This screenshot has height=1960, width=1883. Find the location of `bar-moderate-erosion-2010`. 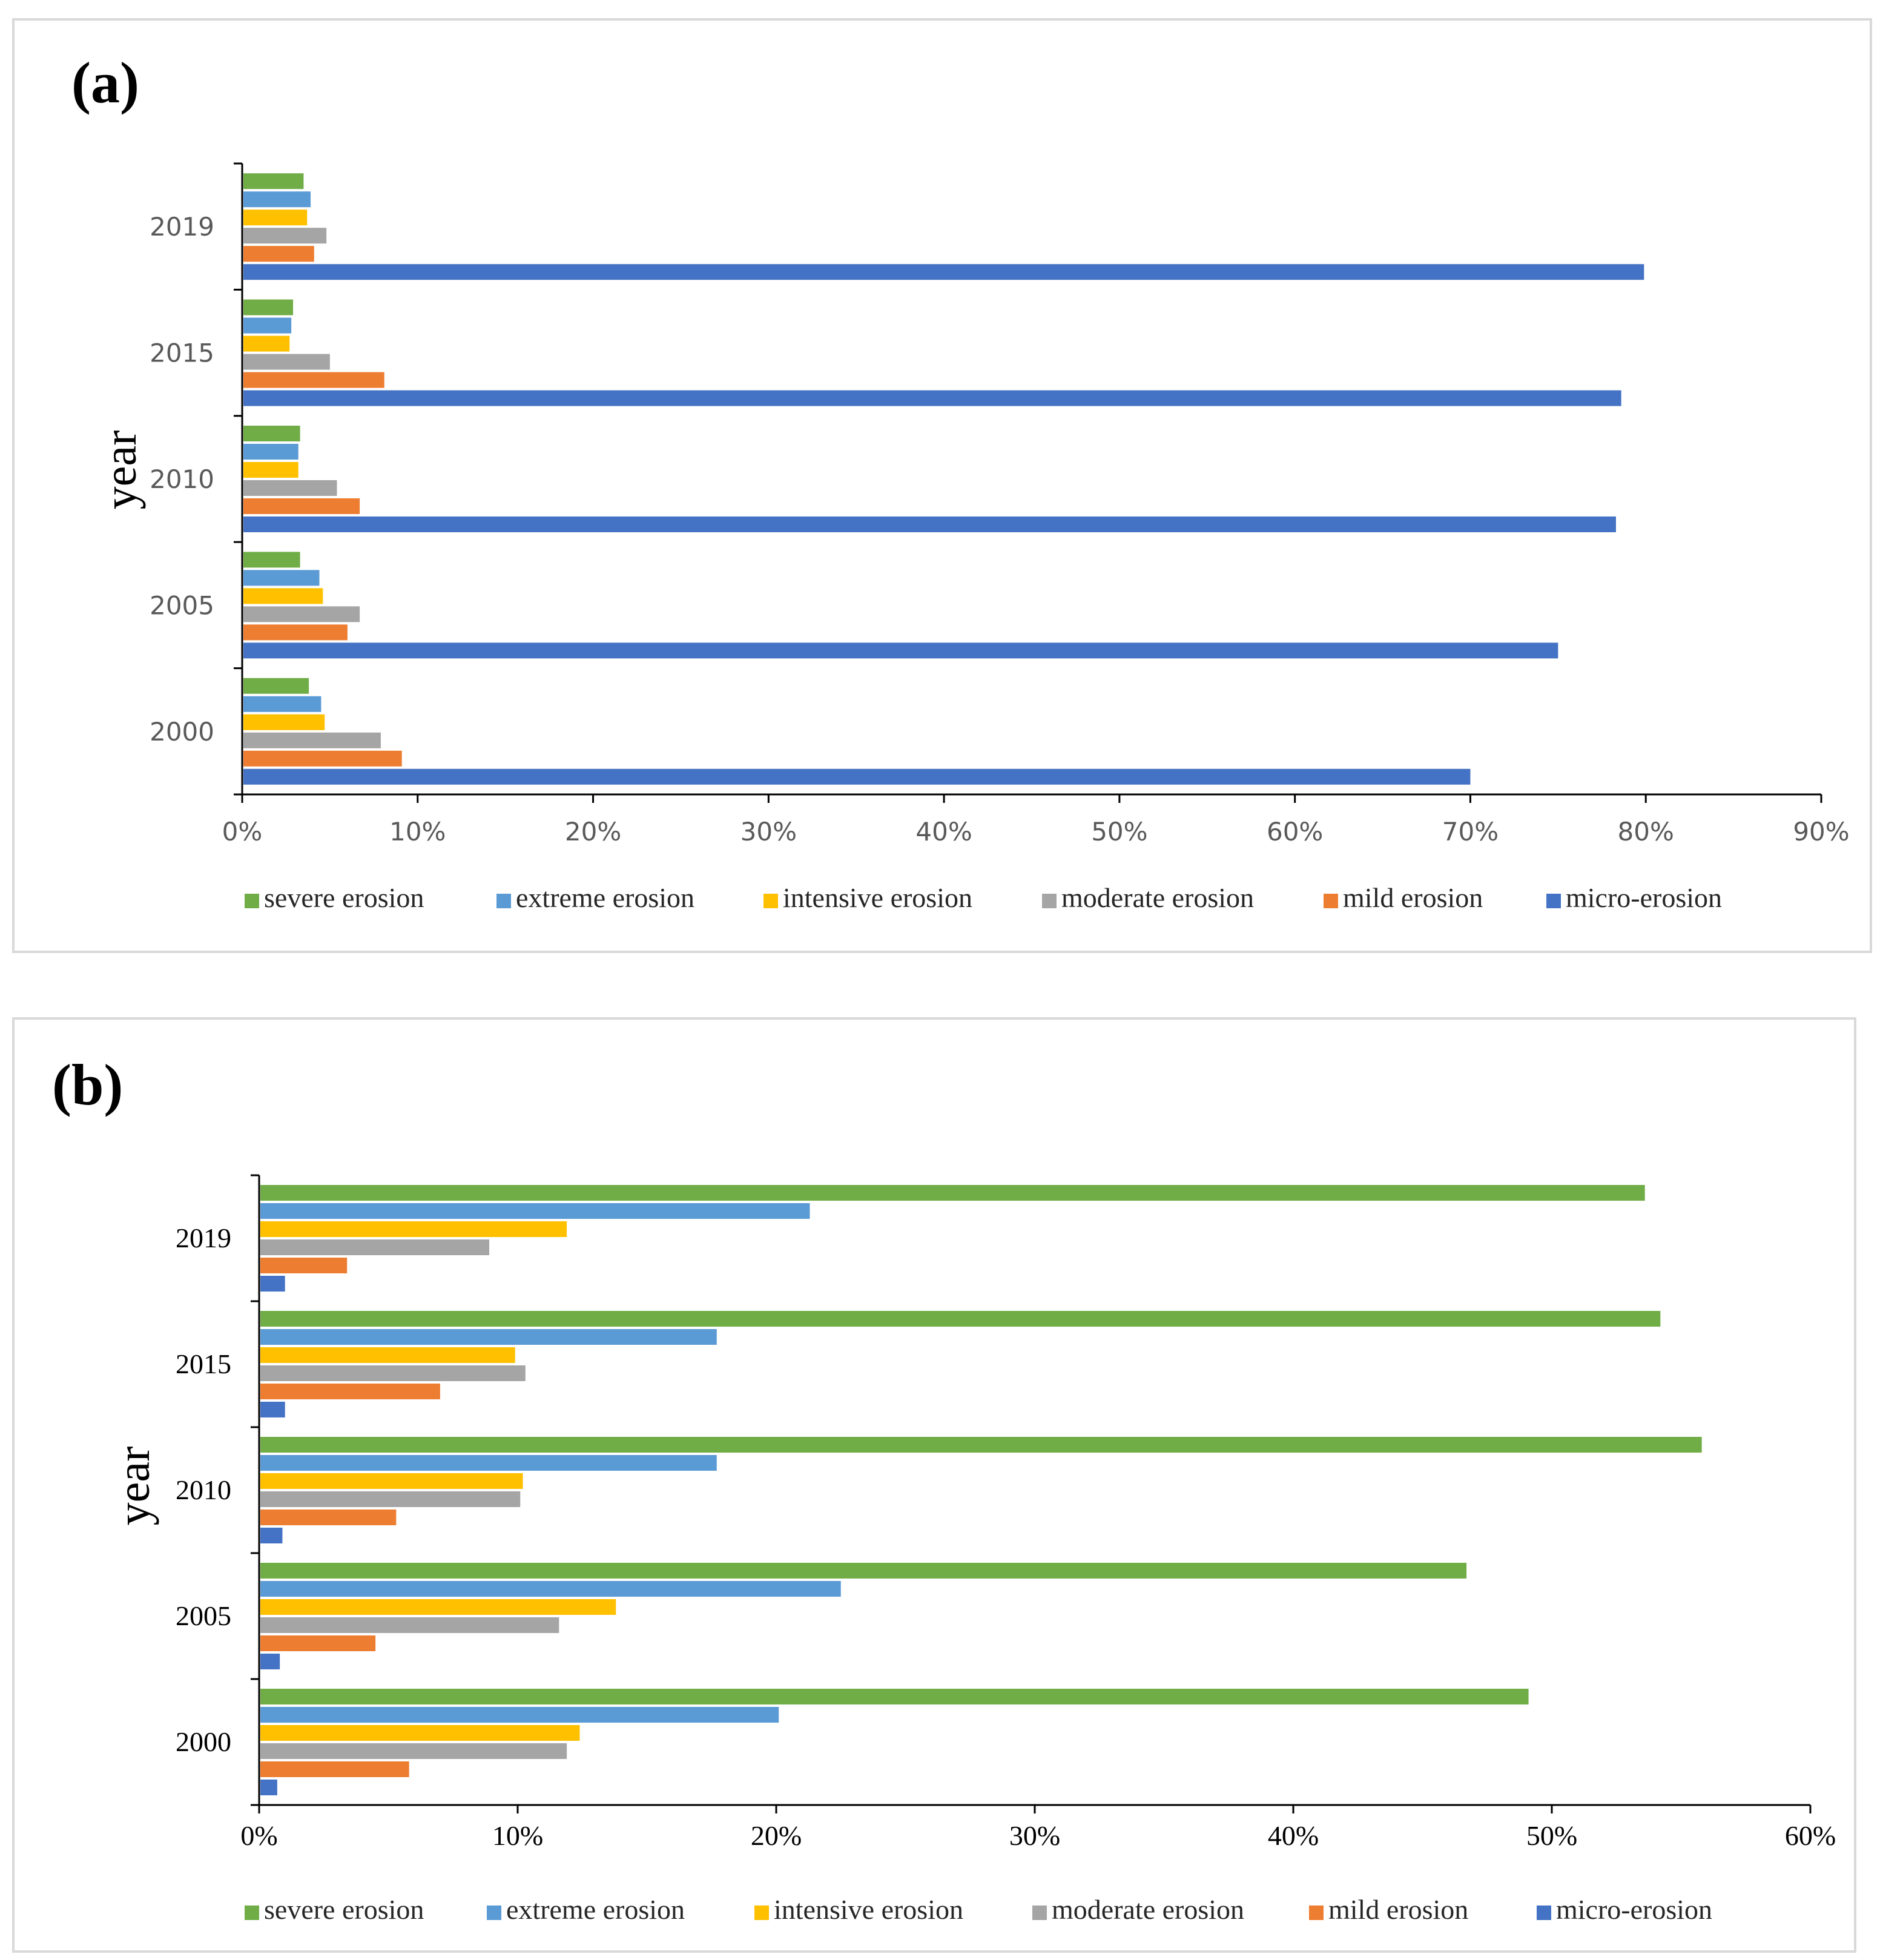

bar-moderate-erosion-2010 is located at coordinates (390, 1499).